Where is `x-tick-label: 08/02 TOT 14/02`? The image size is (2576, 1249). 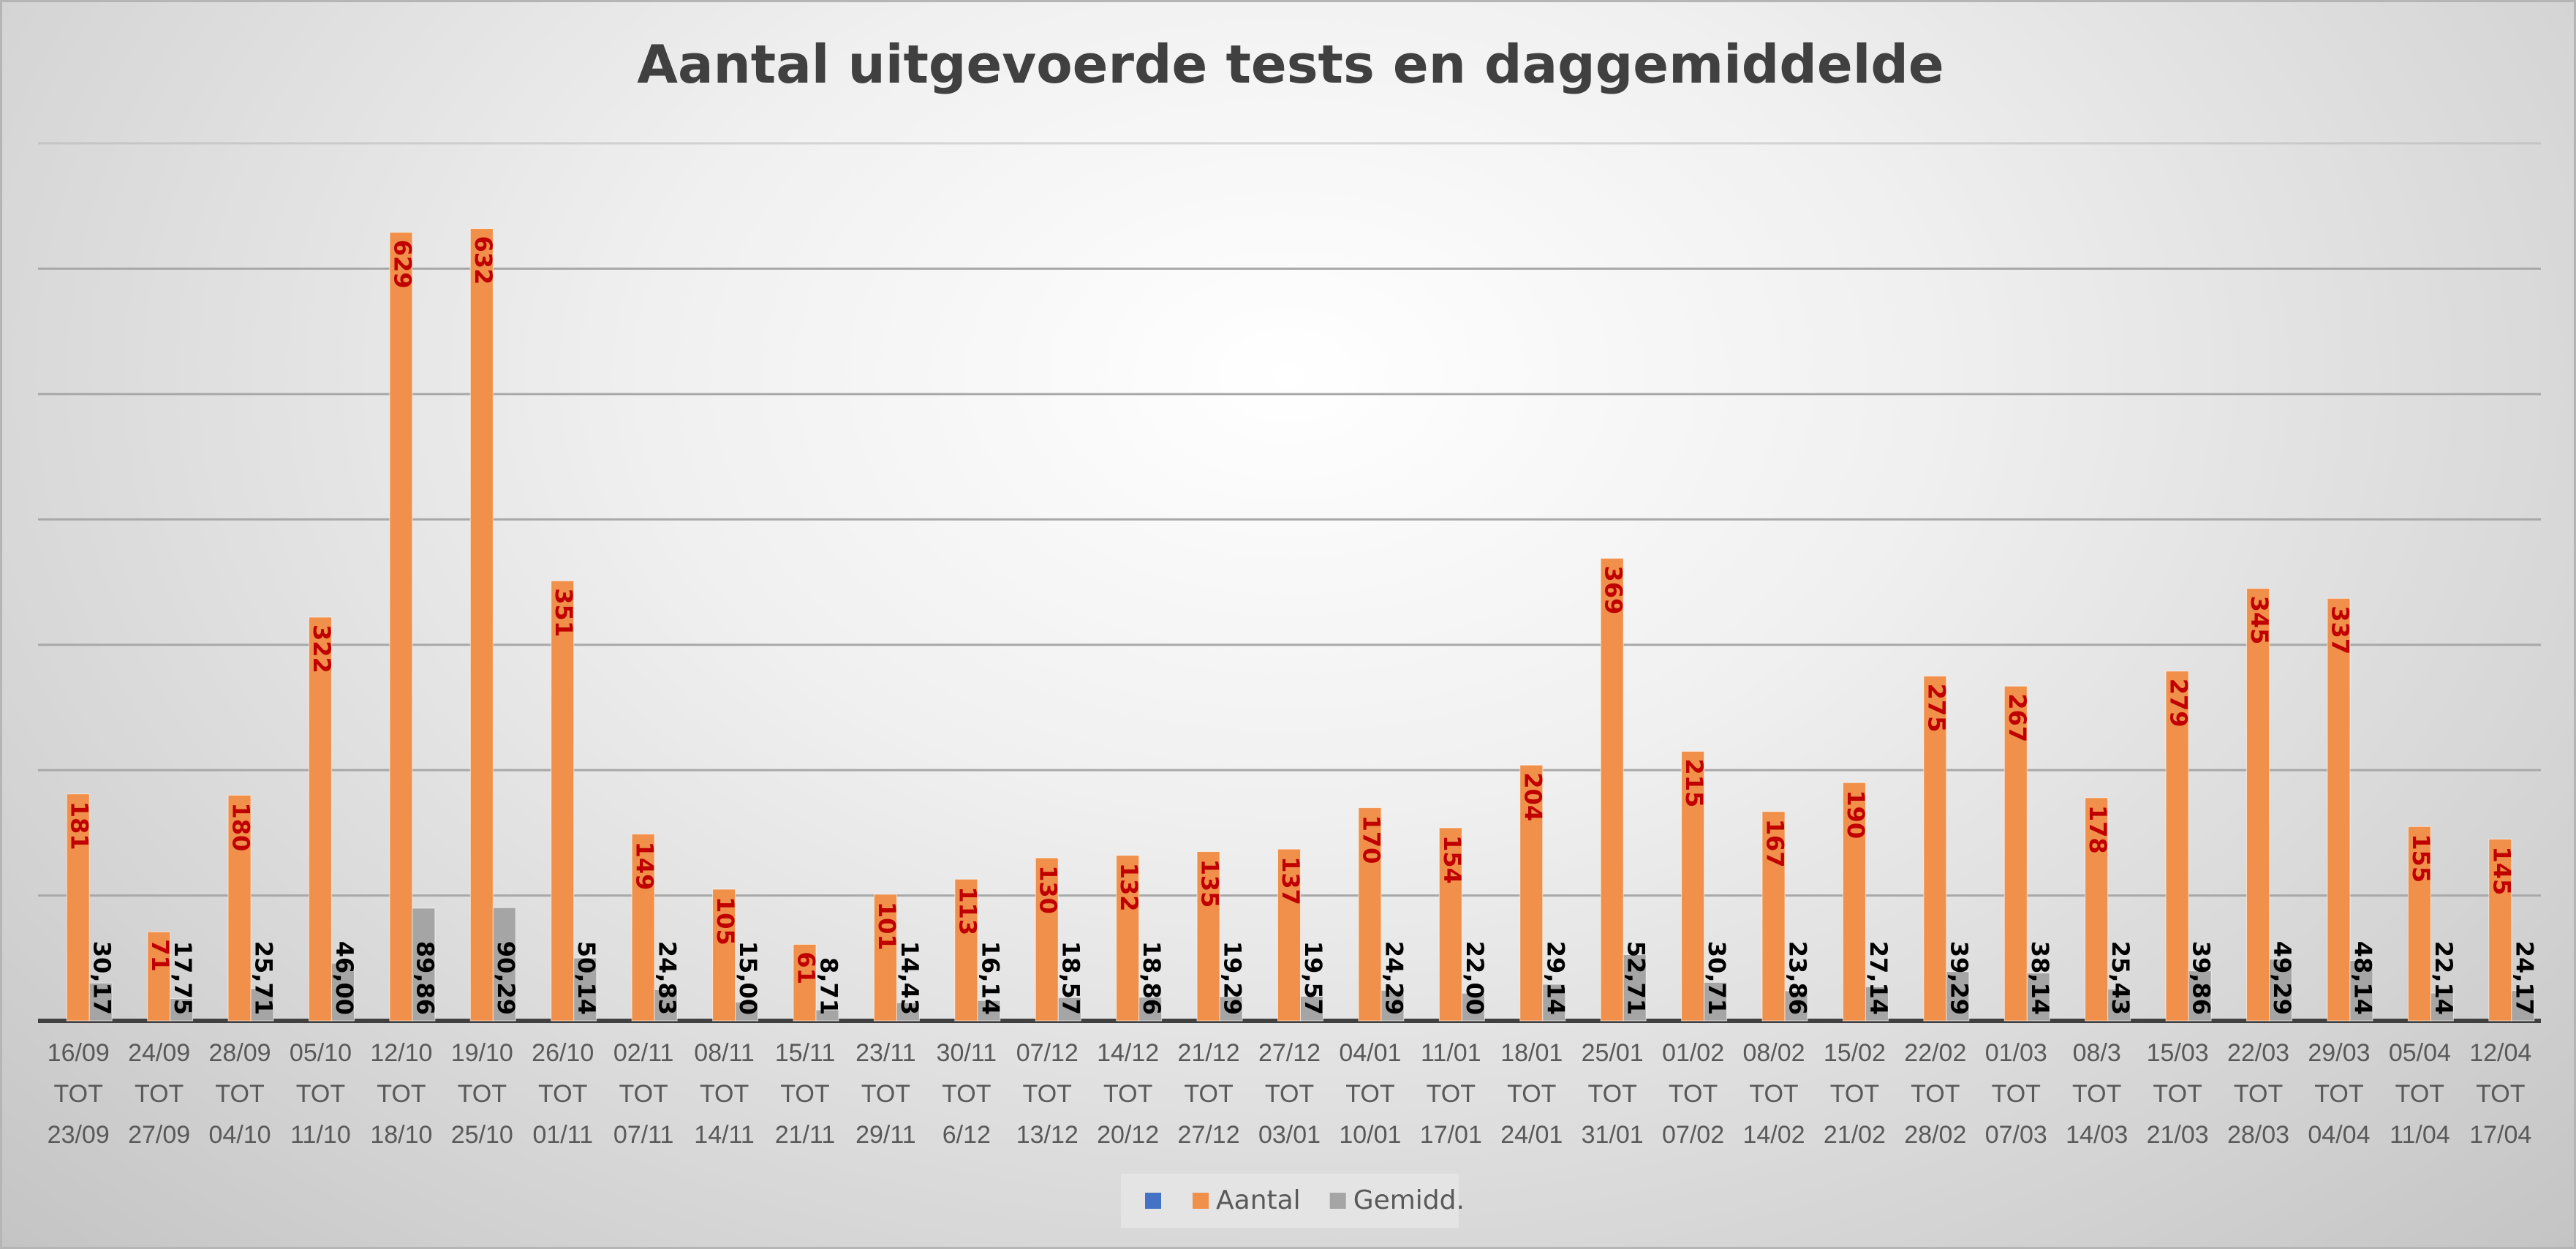
x-tick-label: 08/02 TOT 14/02 is located at coordinates (1773, 1094).